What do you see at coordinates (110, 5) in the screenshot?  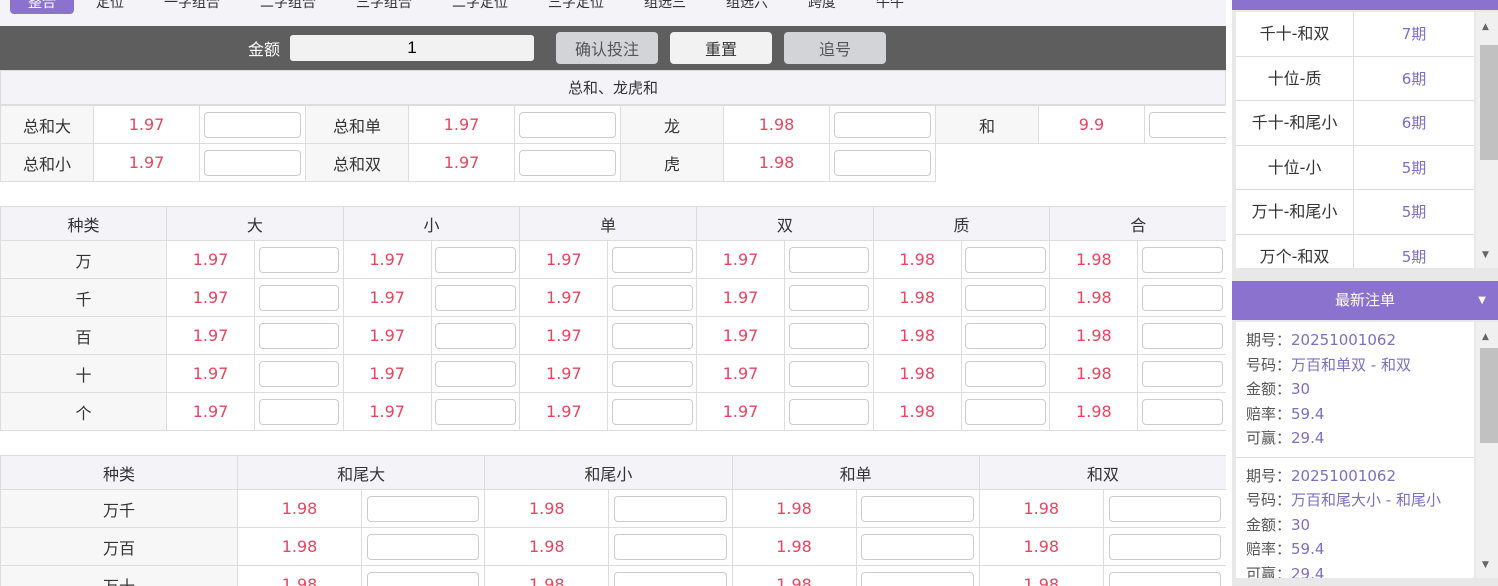 I see `tab-1: 定位` at bounding box center [110, 5].